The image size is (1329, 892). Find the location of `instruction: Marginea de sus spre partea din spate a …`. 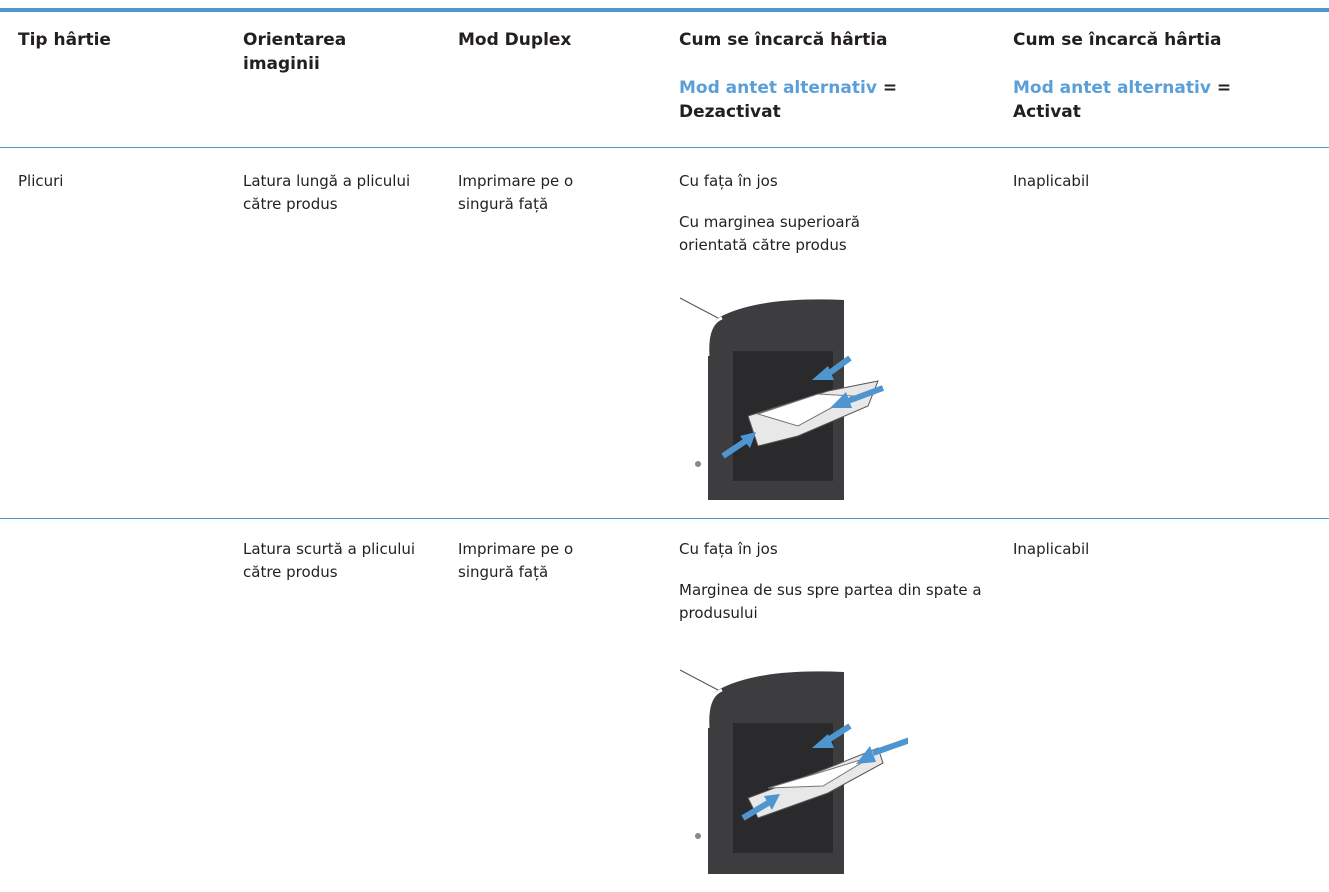

instruction: Marginea de sus spre partea din spate a … is located at coordinates (830, 601).